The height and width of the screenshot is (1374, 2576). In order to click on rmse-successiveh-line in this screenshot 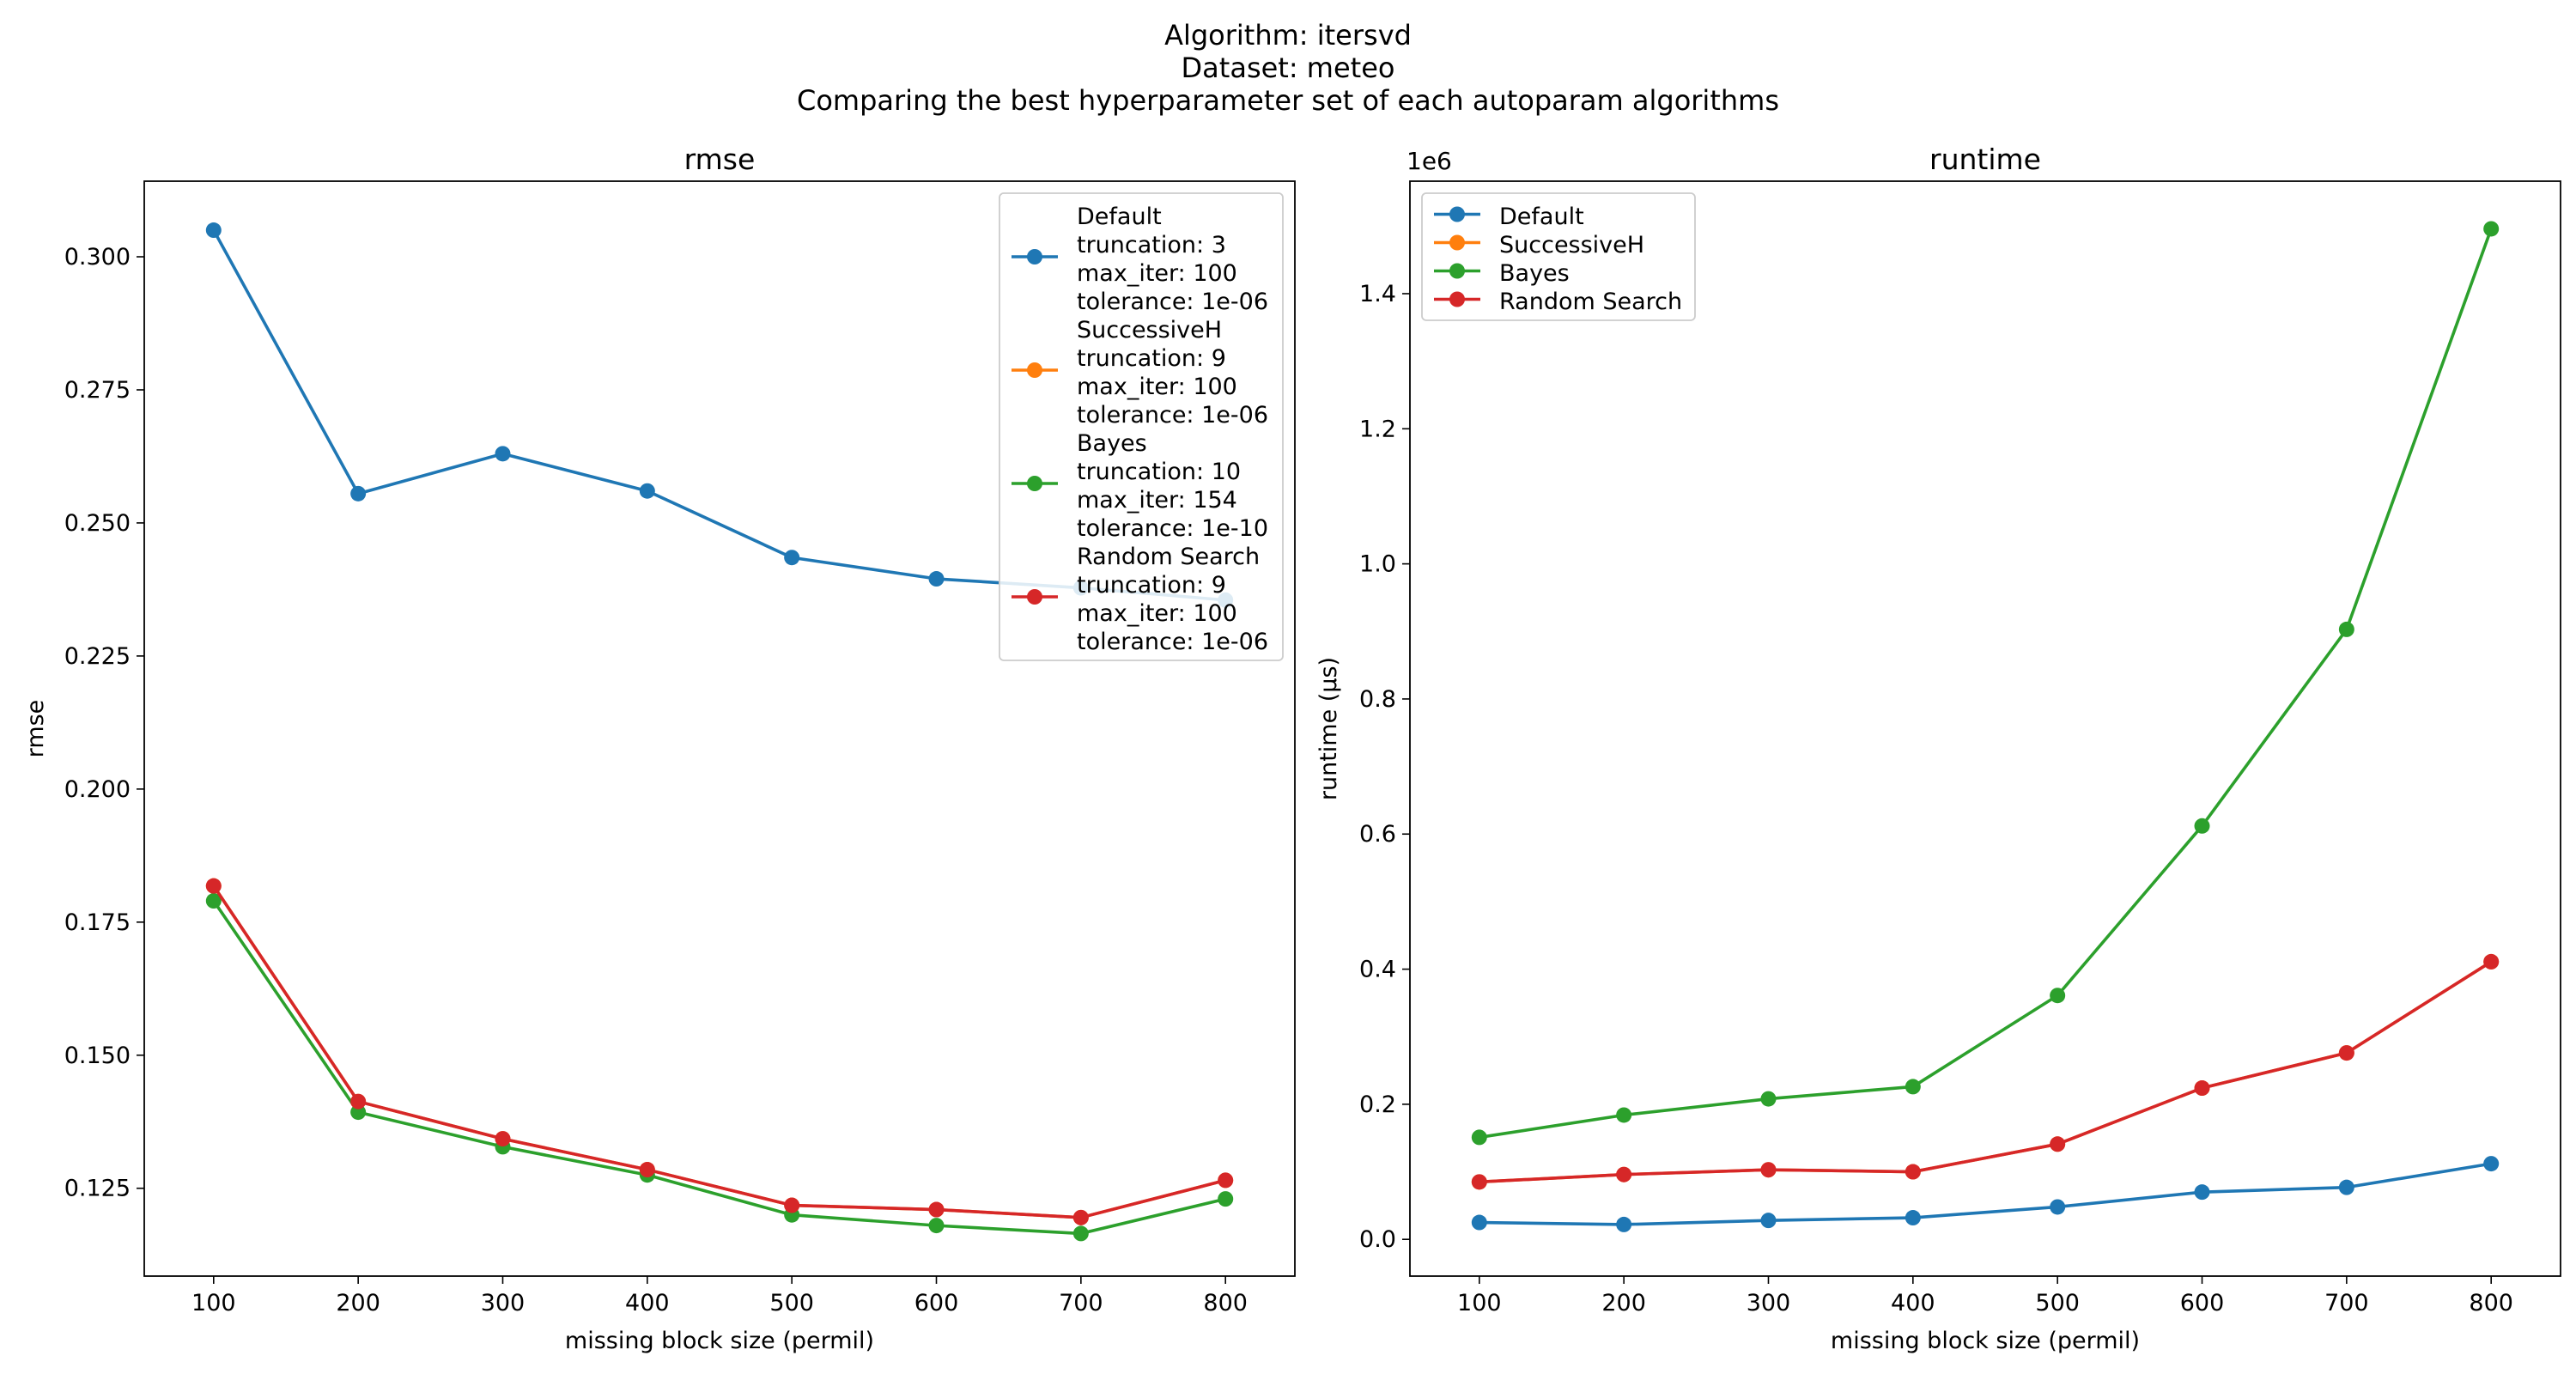, I will do `click(719, 1052)`.